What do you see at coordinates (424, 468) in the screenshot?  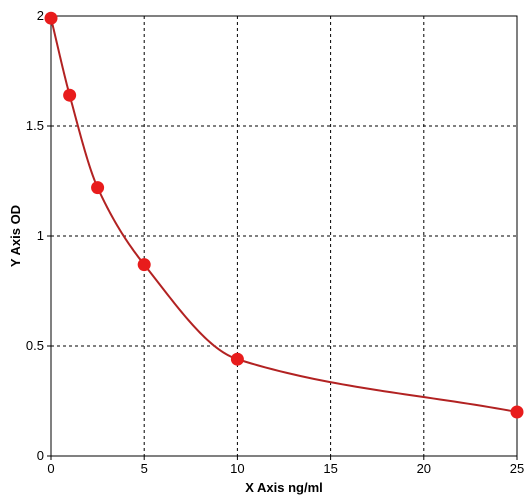 I see `x-tick-label: 20` at bounding box center [424, 468].